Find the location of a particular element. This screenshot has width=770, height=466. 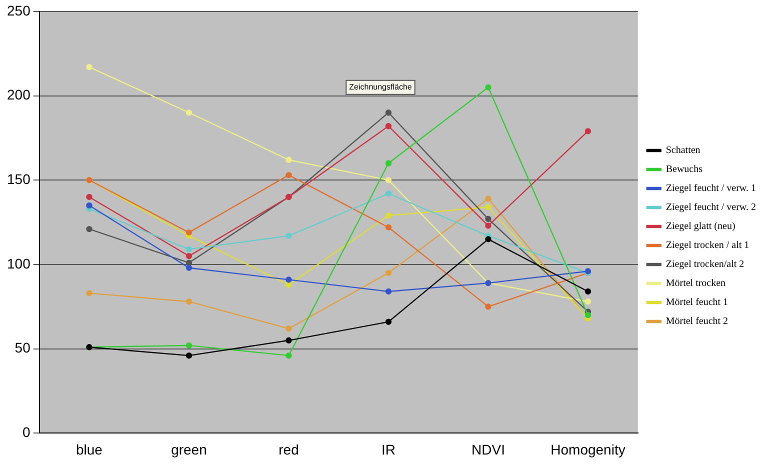

x-tick-label: green is located at coordinates (189, 449).